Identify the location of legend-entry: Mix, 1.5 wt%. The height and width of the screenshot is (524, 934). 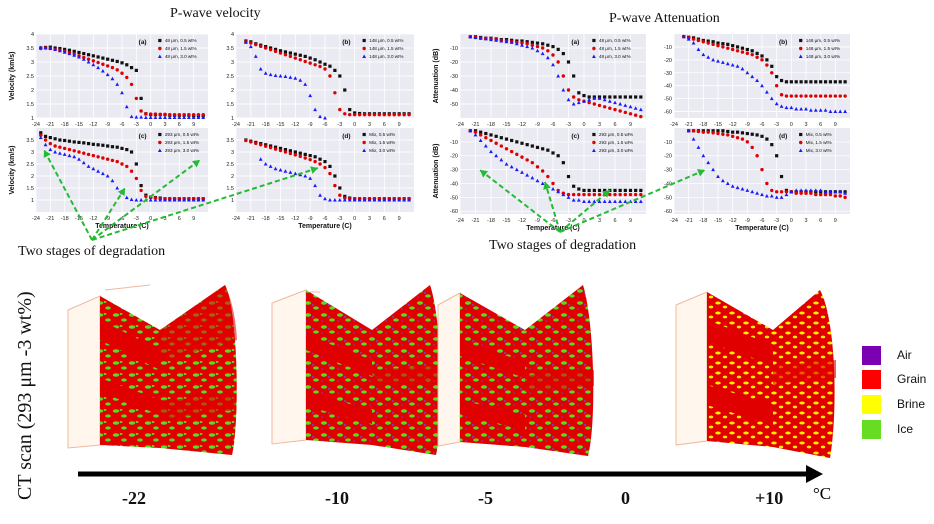
(382, 142).